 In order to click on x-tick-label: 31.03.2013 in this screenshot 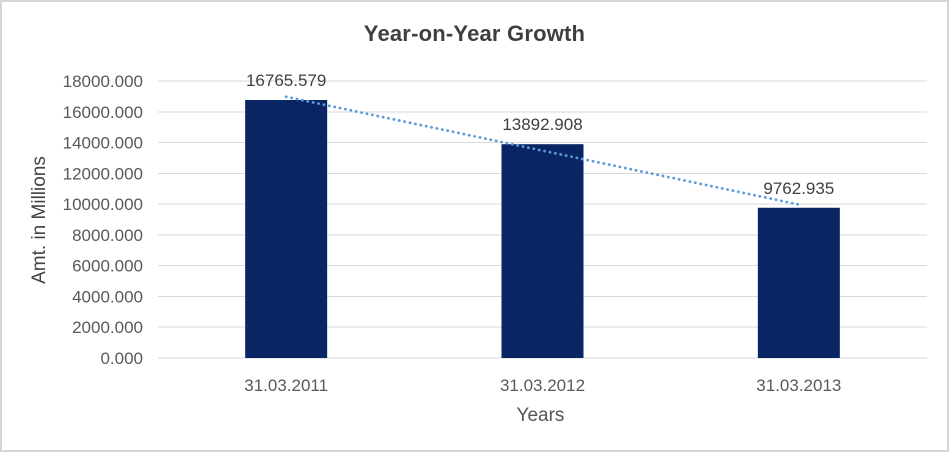, I will do `click(798, 385)`.